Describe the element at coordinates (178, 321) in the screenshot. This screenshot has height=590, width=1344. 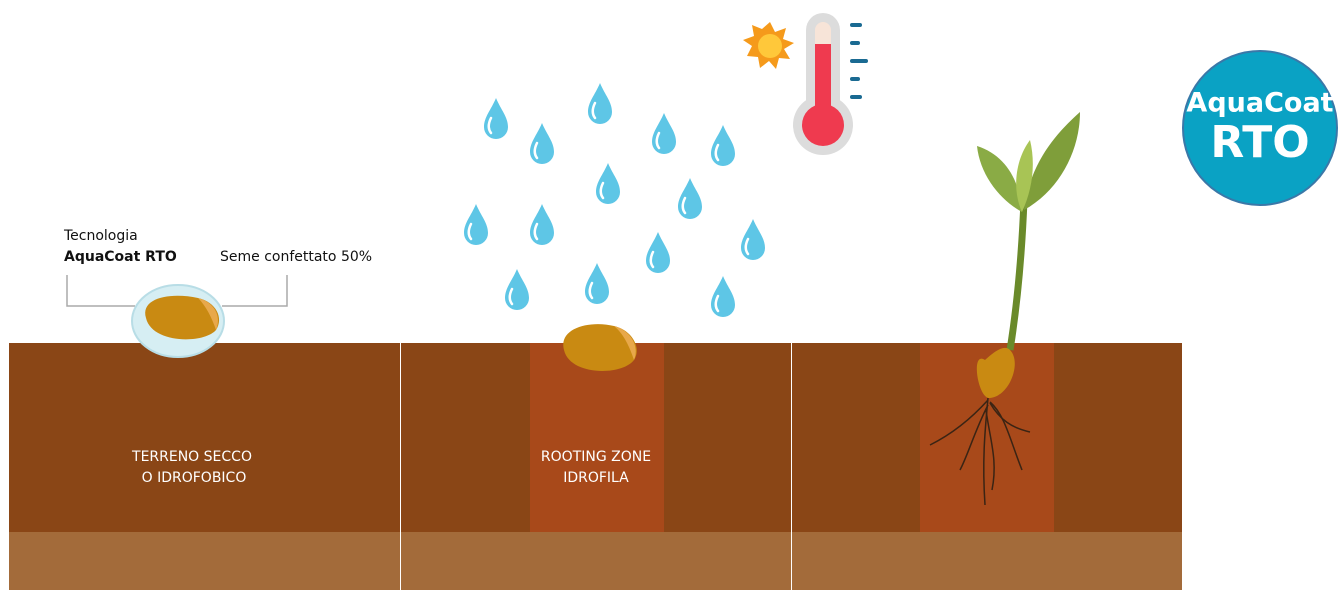
I see `coated-seed` at that location.